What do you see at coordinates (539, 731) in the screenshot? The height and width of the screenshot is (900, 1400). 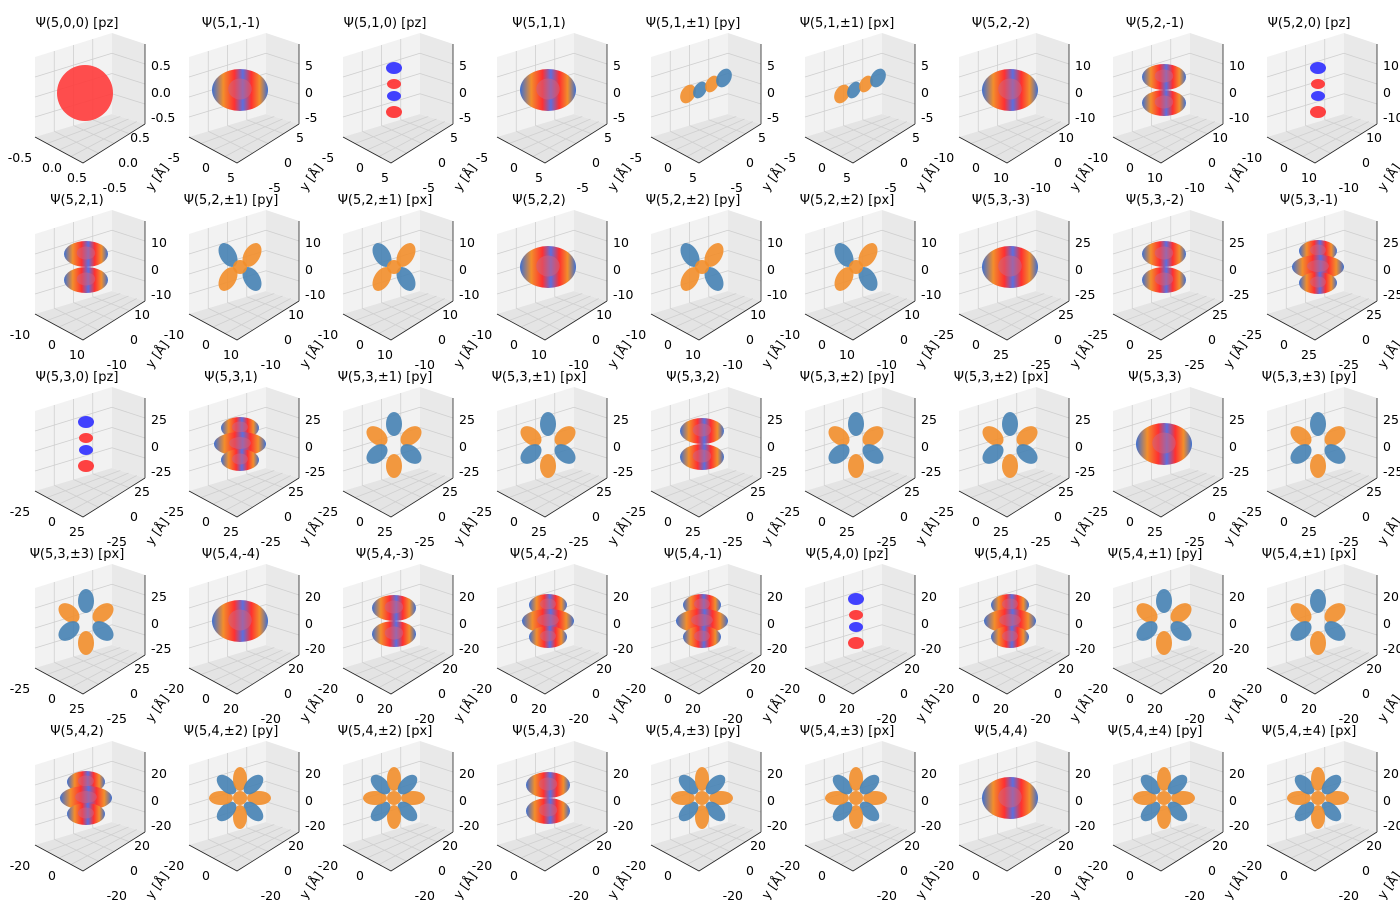 I see `panel-title: Ψ(5,4,3)` at bounding box center [539, 731].